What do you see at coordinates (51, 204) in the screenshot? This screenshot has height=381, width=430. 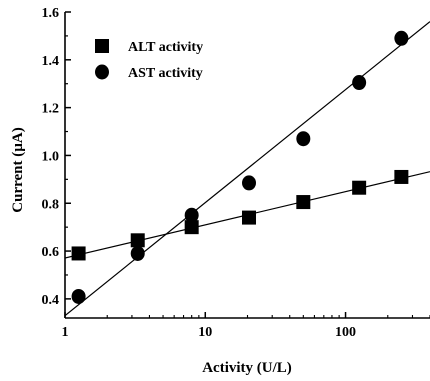 I see `y-tick-label: 0.8` at bounding box center [51, 204].